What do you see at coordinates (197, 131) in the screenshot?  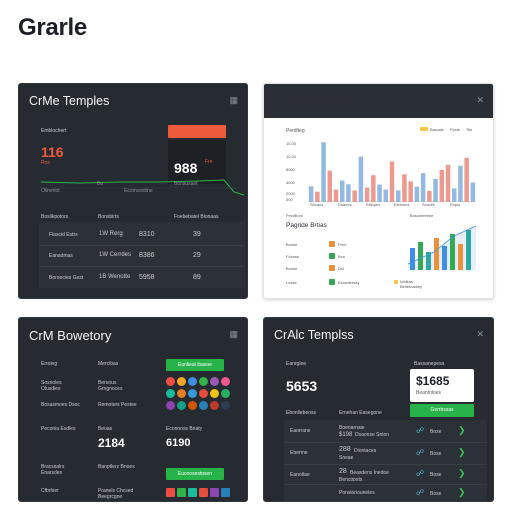 I see `highlight-bar` at bounding box center [197, 131].